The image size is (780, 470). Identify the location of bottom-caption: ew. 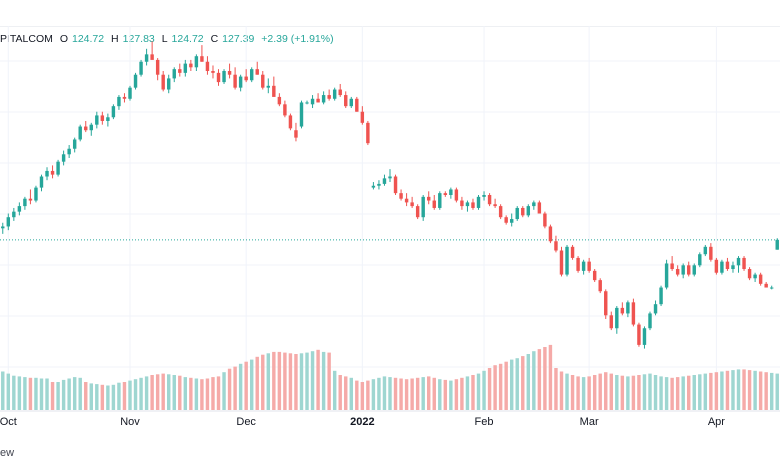
(7, 453).